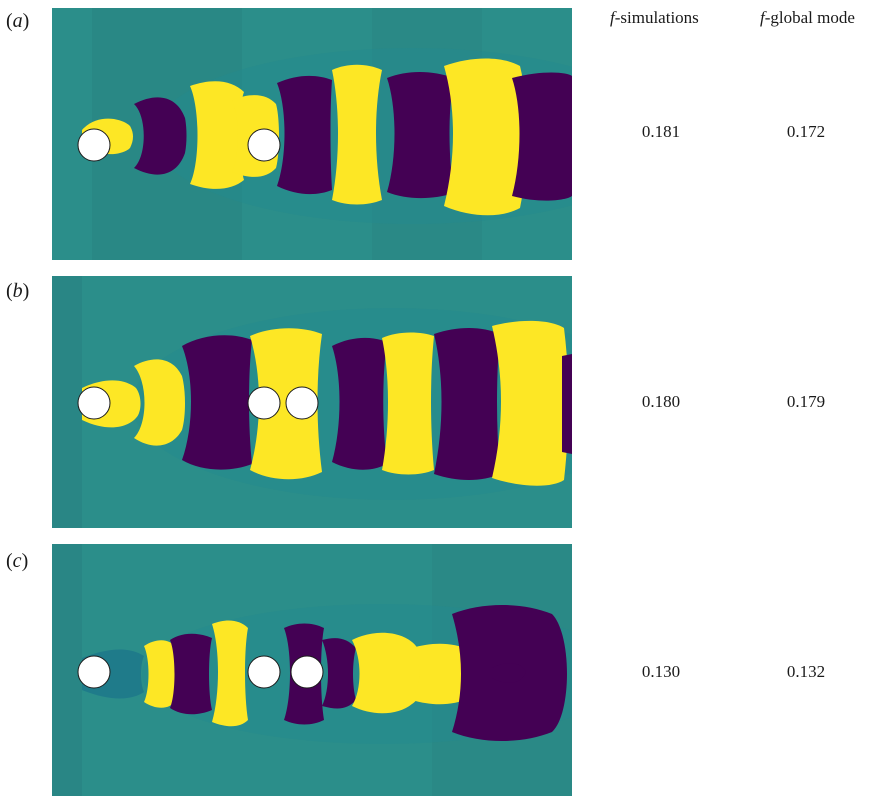 This screenshot has height=796, width=887. Describe the element at coordinates (806, 671) in the screenshot. I see `f-global-mode-value-c: 0.132` at that location.